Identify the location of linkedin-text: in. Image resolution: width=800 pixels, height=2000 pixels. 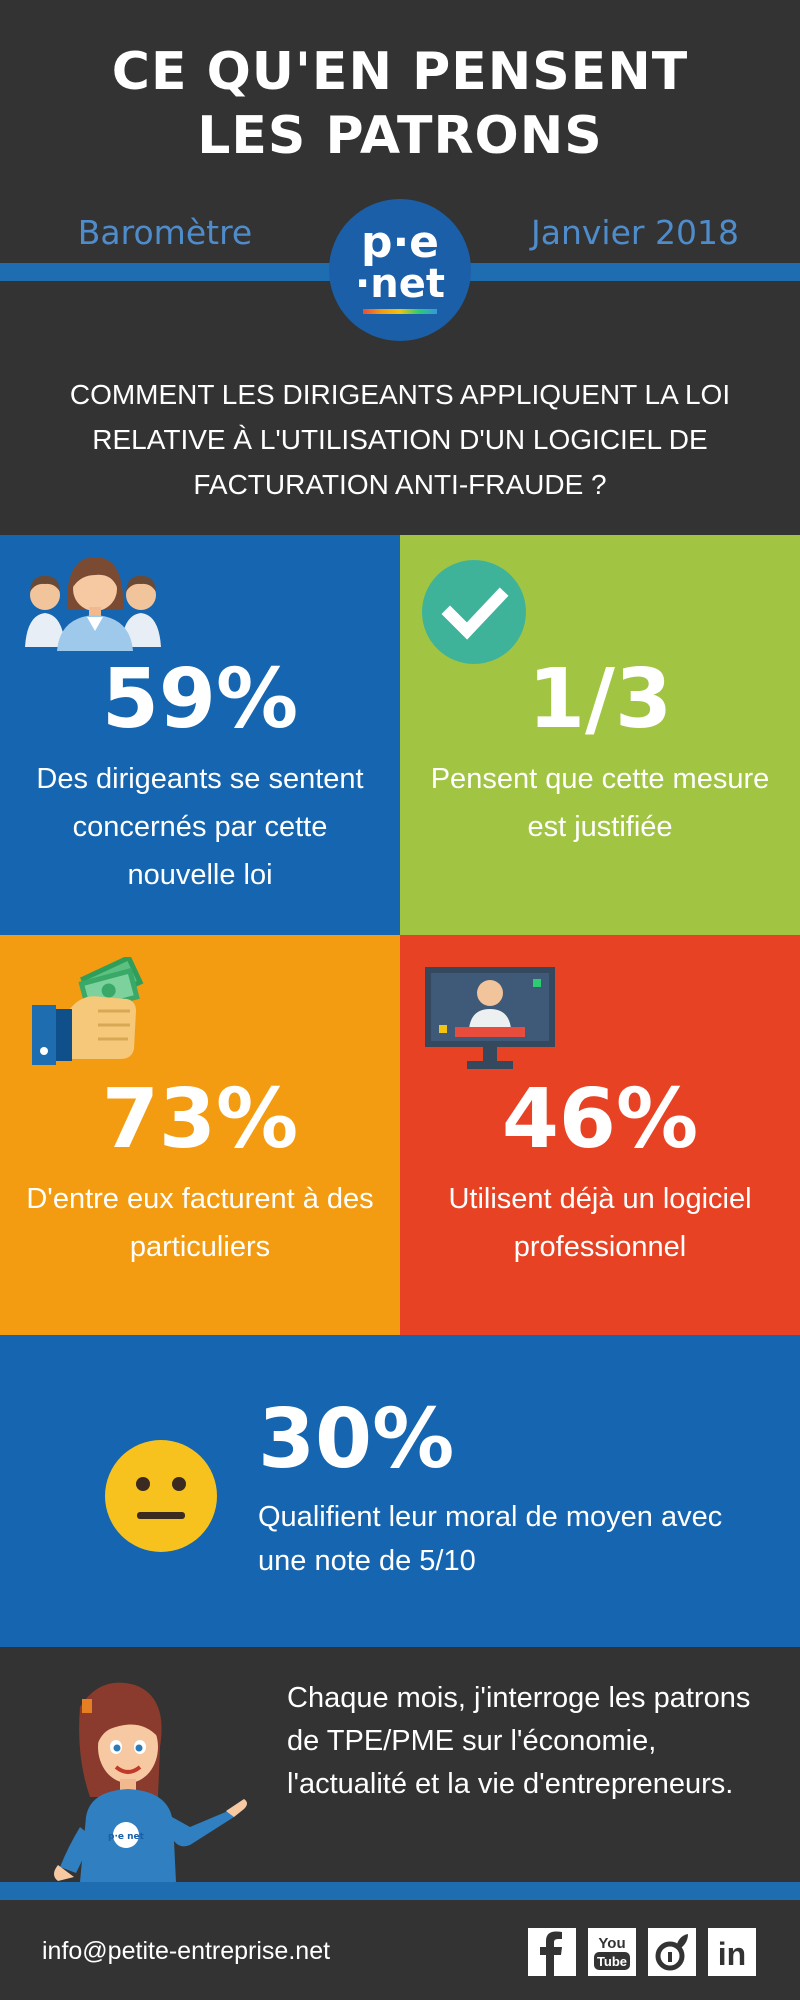
(732, 1954).